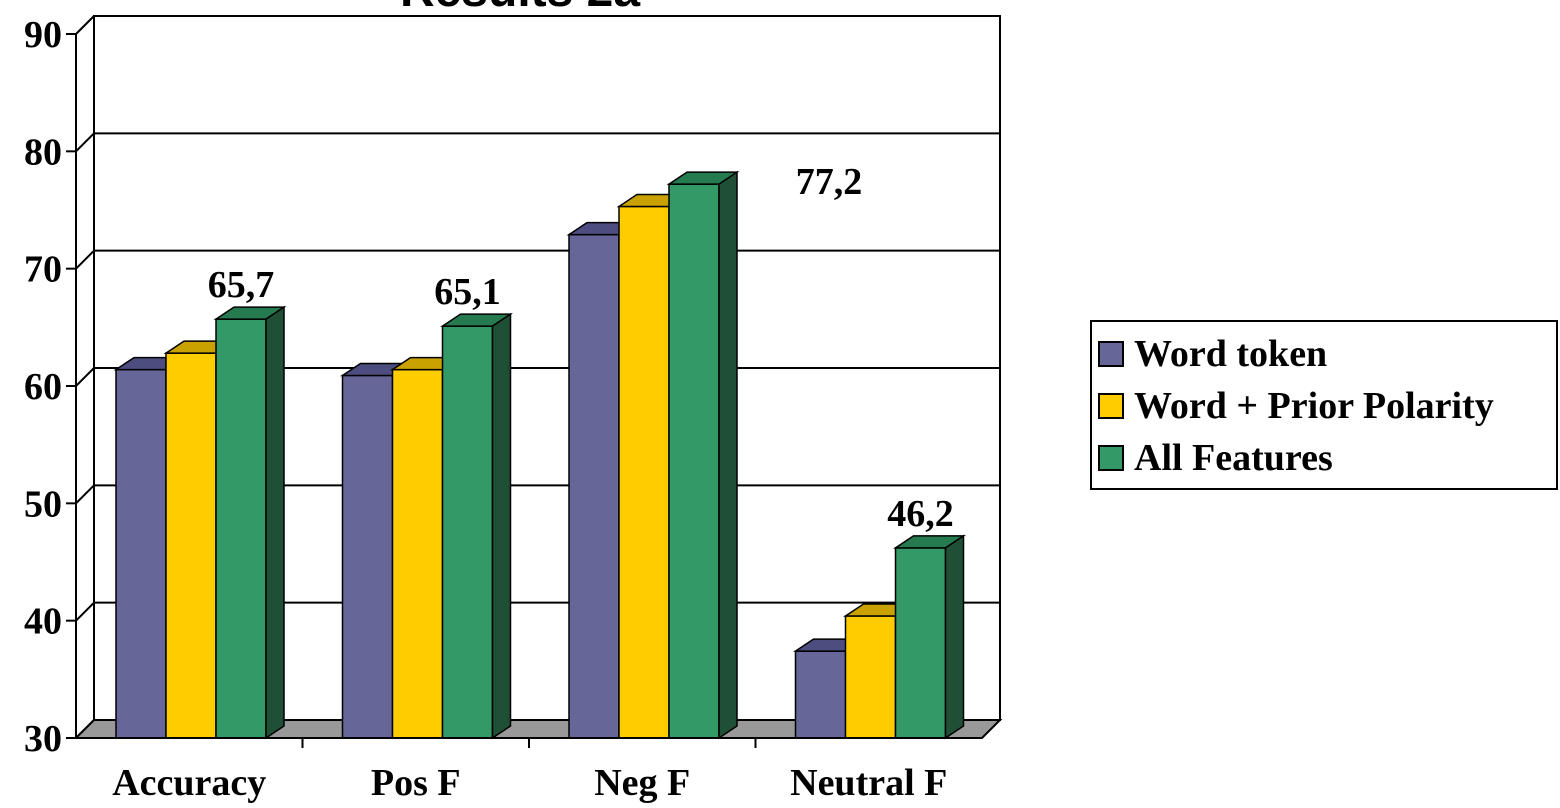  I want to click on data-label: 77,2, so click(829, 182).